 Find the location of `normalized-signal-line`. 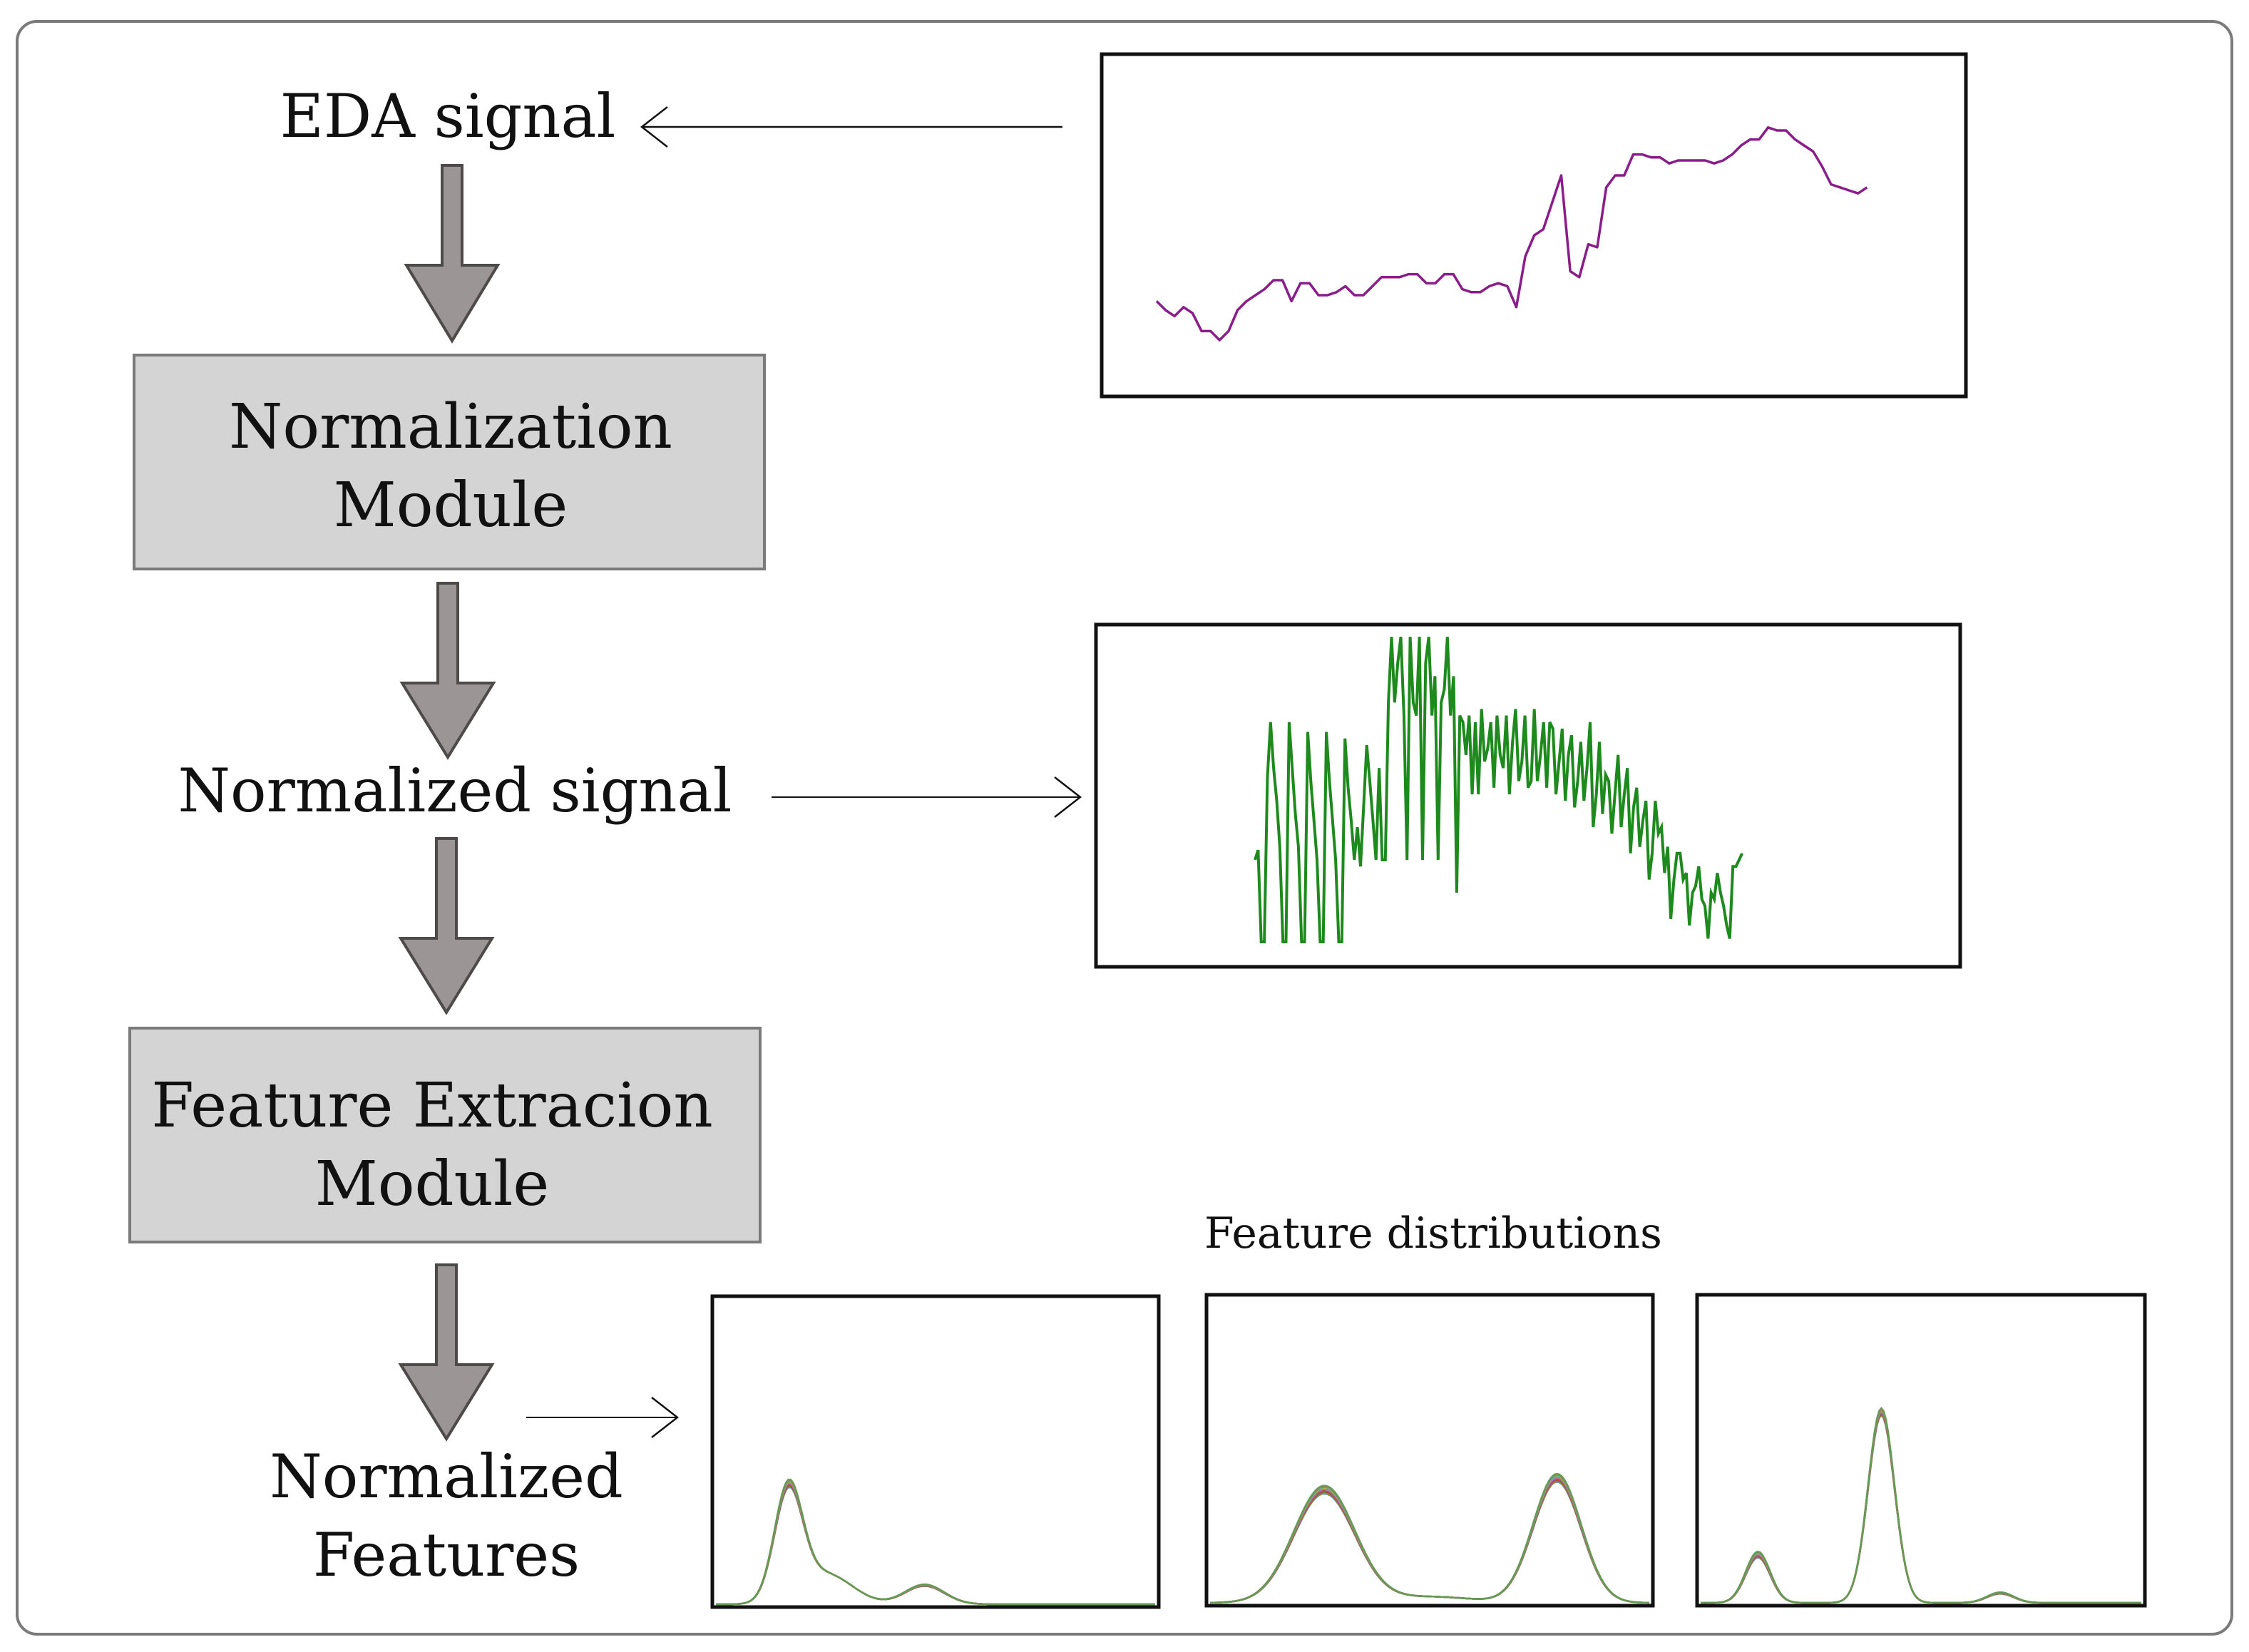

normalized-signal-line is located at coordinates (1499, 789).